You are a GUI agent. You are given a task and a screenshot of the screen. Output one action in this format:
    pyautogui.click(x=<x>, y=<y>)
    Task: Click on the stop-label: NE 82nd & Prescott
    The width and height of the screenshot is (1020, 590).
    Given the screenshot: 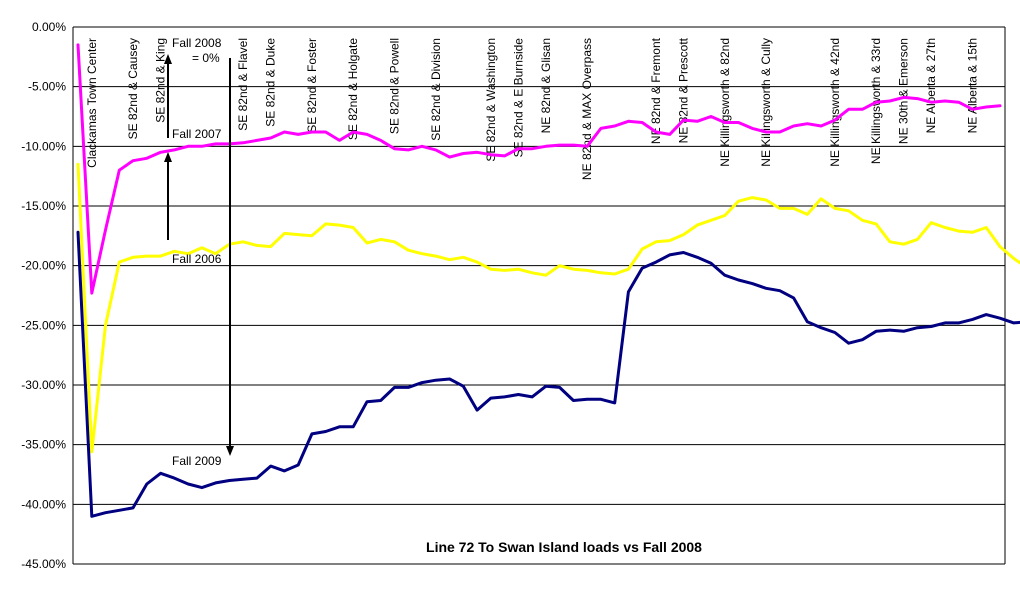 What is the action you would take?
    pyautogui.click(x=683, y=90)
    